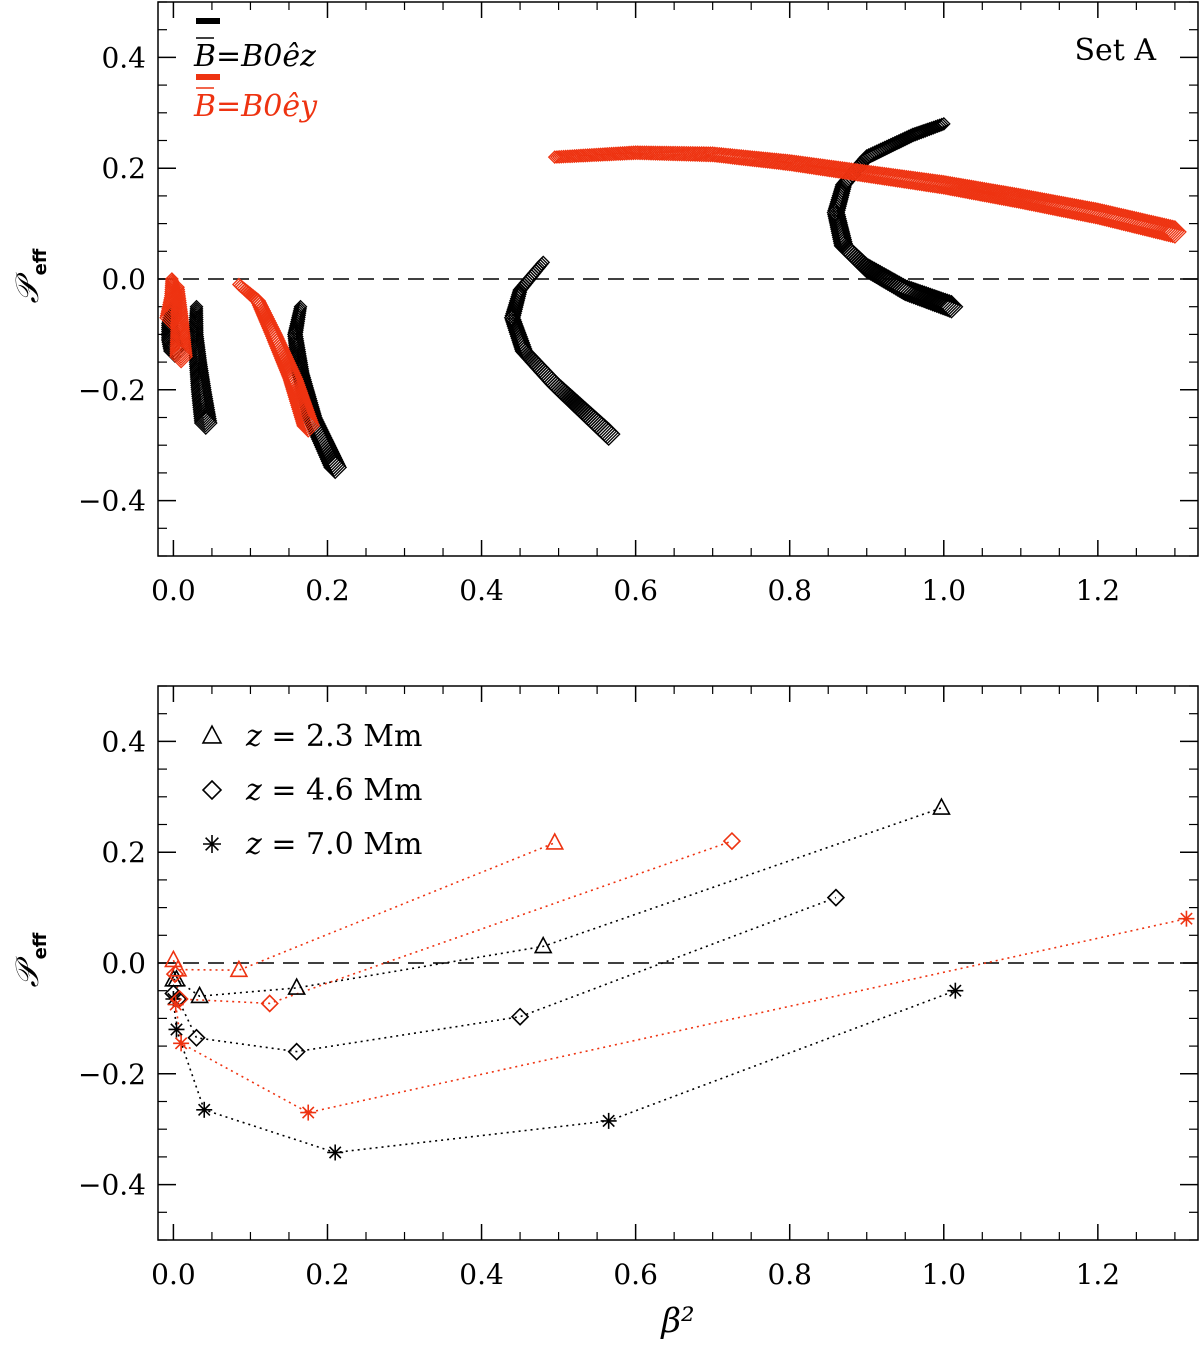 The width and height of the screenshot is (1200, 1348). I want to click on legend-marker-diamond, so click(212, 790).